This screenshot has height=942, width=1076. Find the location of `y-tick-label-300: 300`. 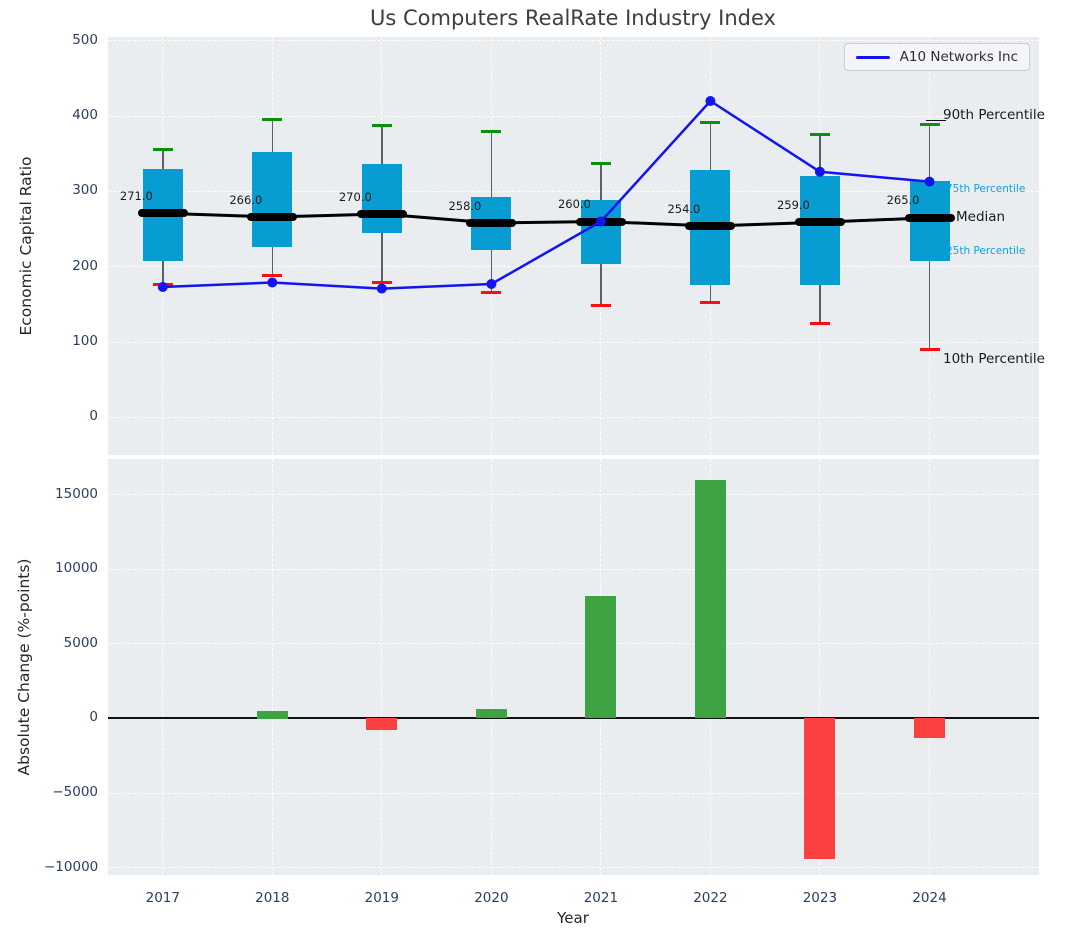

y-tick-label-300: 300 is located at coordinates (85, 190).